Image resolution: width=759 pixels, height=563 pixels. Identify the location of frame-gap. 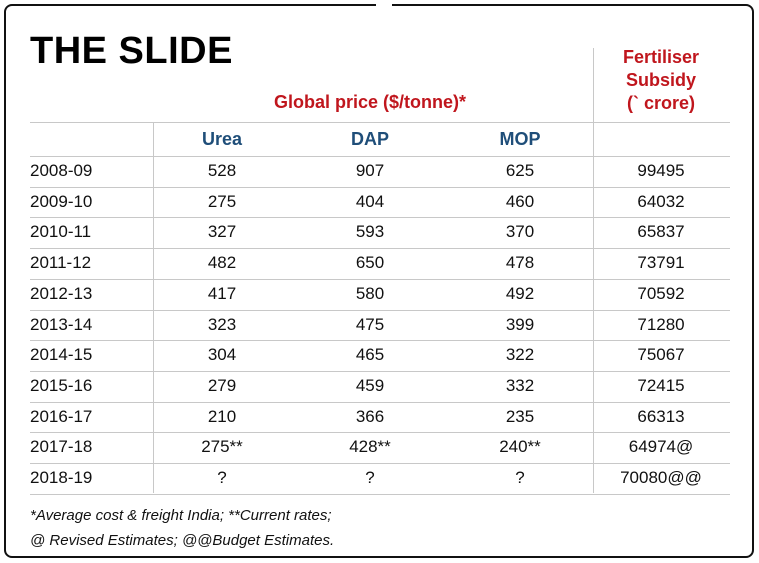
(384, 5).